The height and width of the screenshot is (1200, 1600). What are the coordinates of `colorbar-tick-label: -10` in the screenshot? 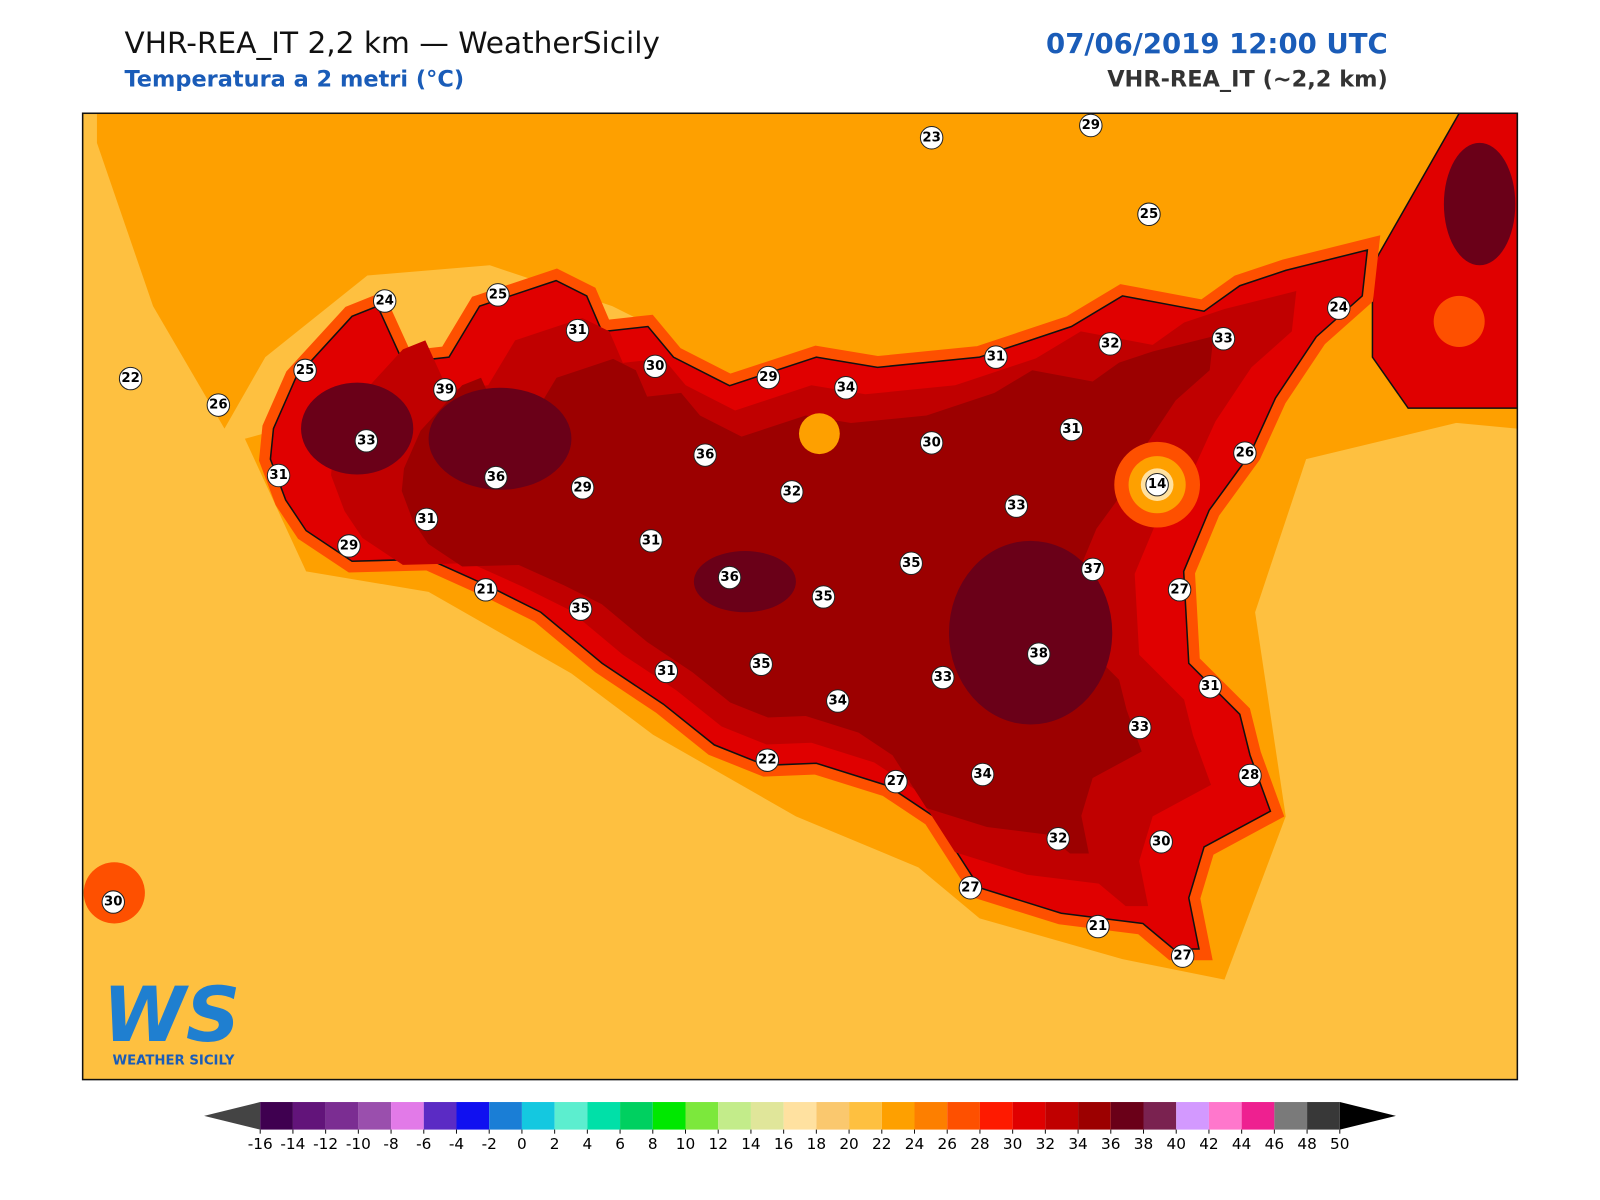 It's located at (358, 1144).